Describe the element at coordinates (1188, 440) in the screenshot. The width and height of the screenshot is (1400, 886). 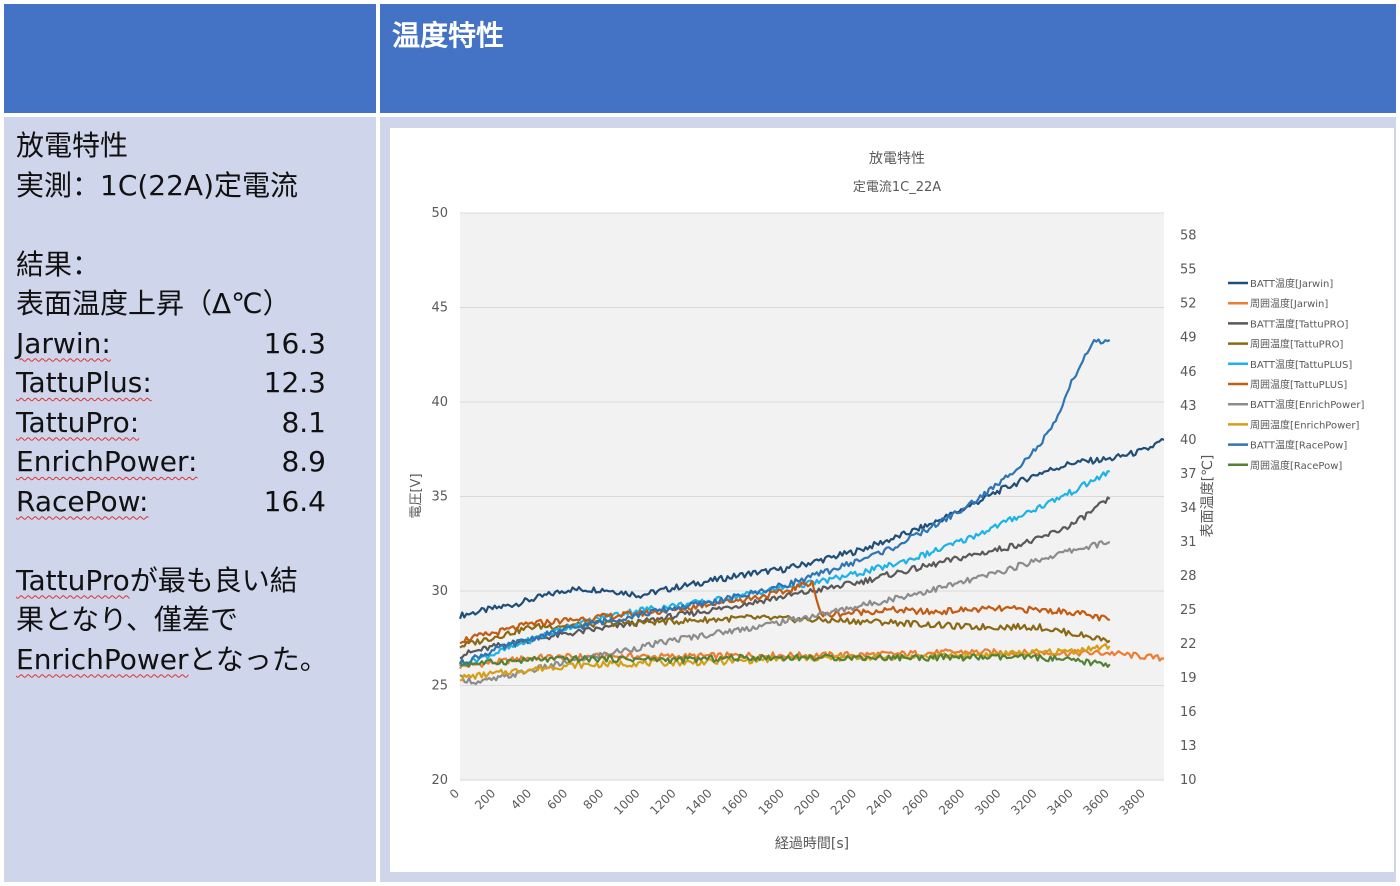
I see `y2-tick-label: 40` at that location.